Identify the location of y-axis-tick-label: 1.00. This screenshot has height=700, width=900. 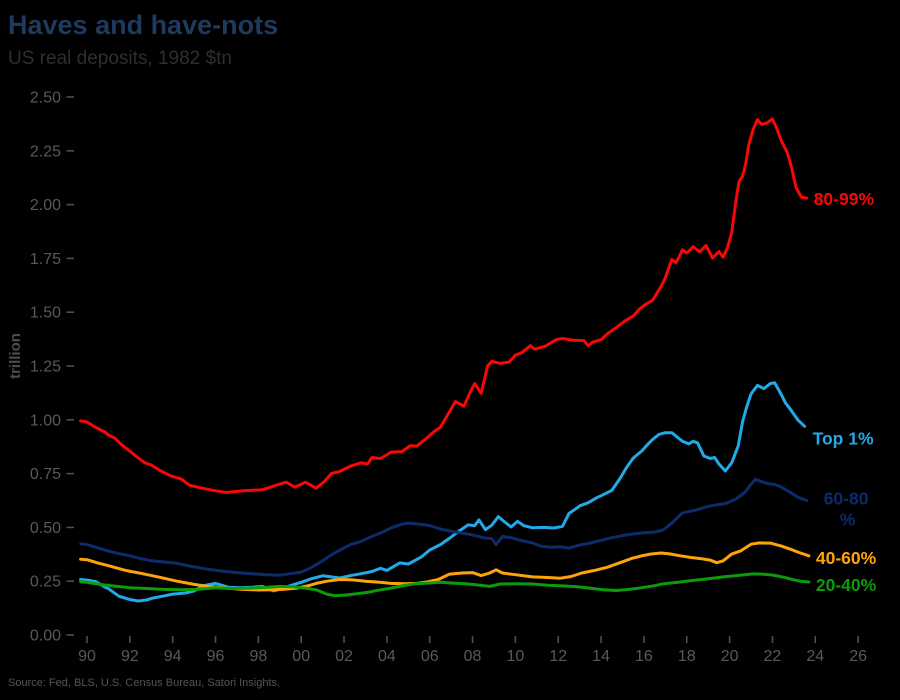
(45, 420).